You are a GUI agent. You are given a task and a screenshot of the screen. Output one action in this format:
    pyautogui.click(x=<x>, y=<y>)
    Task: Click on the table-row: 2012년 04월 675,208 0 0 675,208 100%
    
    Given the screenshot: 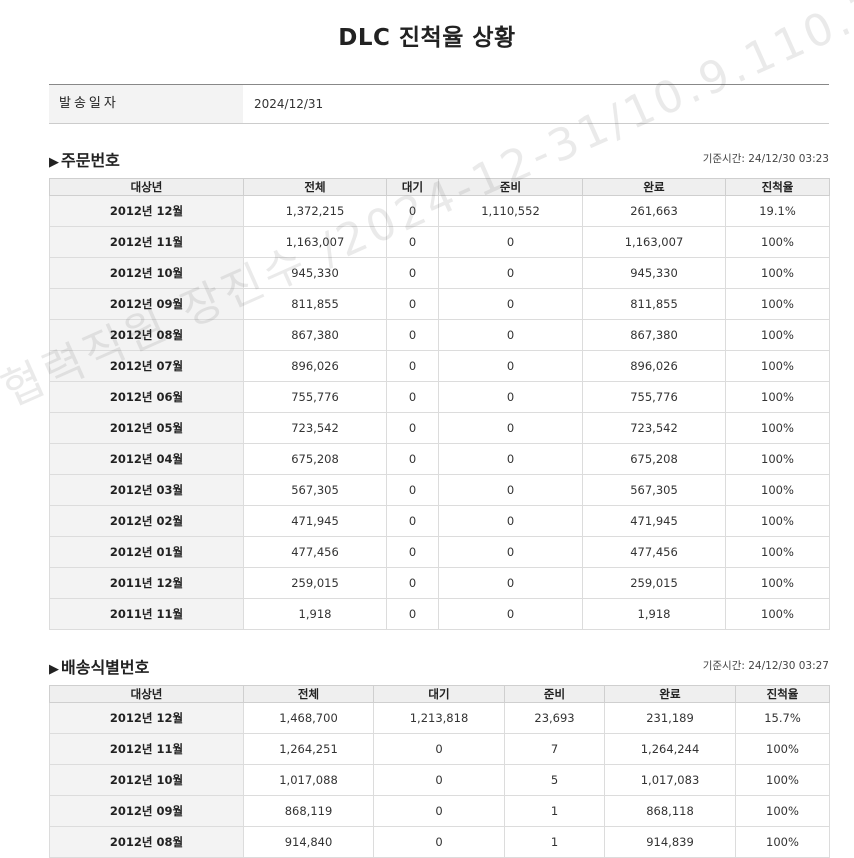 What is the action you would take?
    pyautogui.click(x=439, y=459)
    